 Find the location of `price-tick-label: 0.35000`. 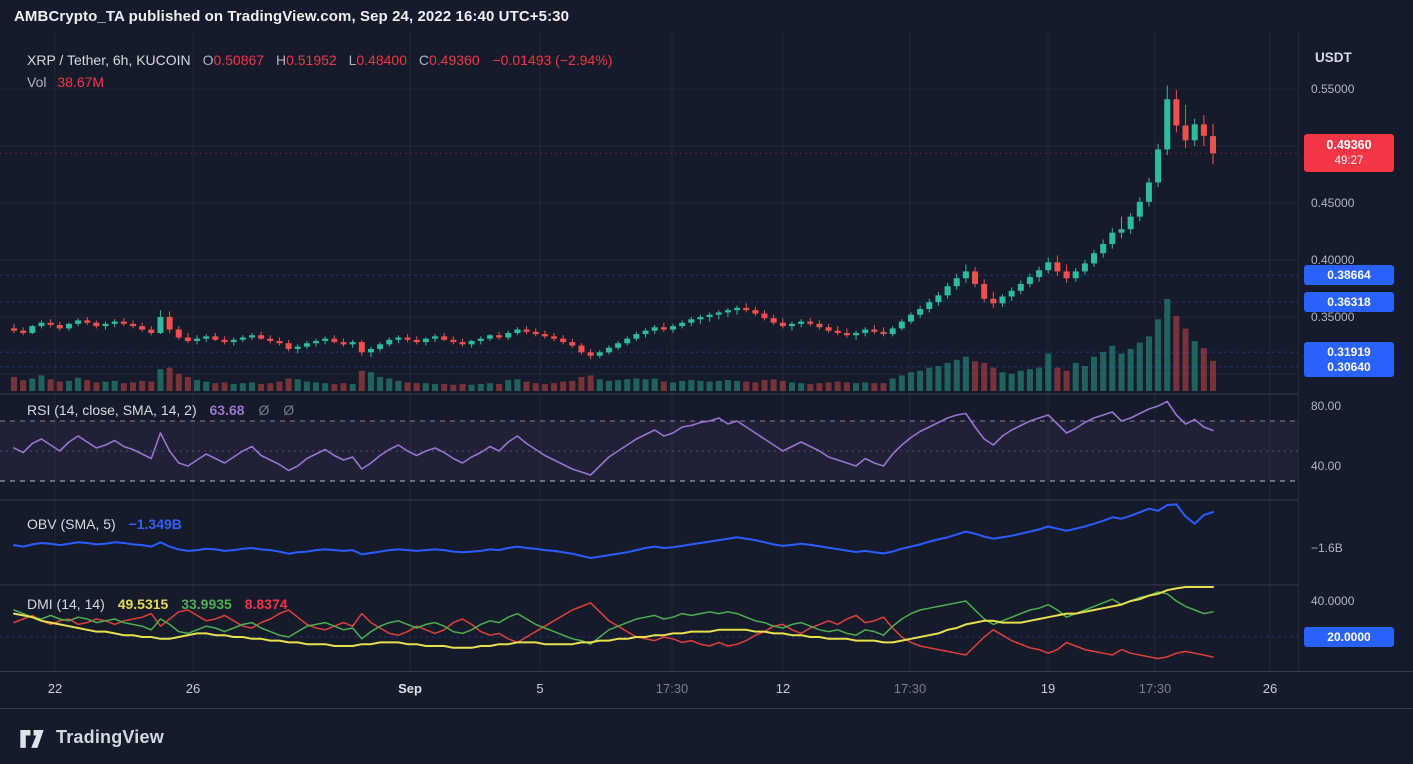

price-tick-label: 0.35000 is located at coordinates (1333, 317).